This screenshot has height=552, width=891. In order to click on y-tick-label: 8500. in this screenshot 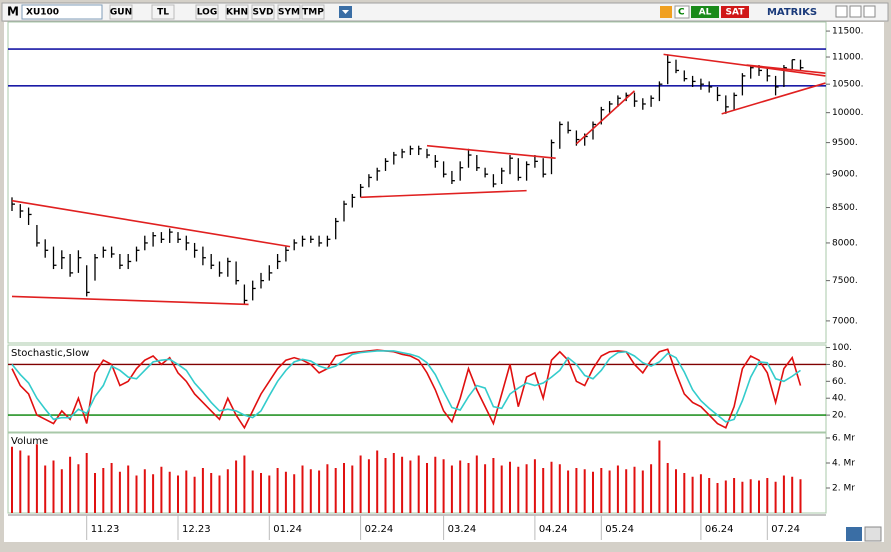, I will do `click(845, 208)`.